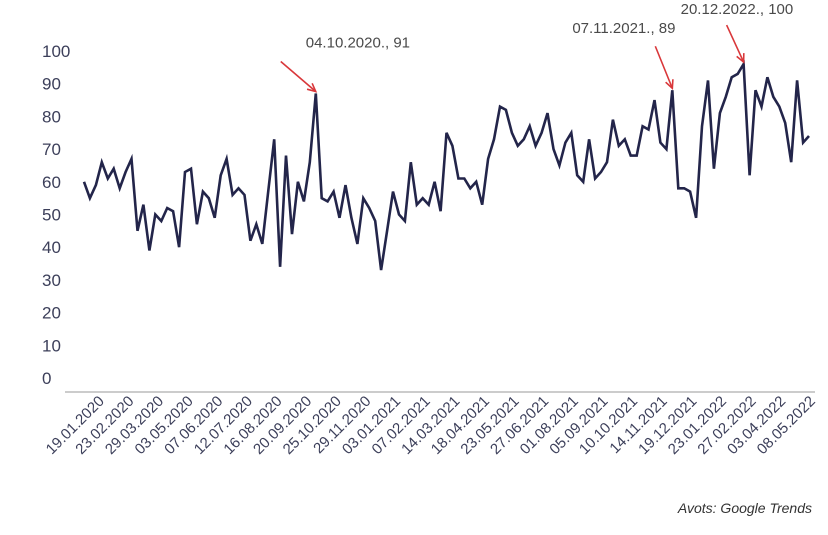 The height and width of the screenshot is (535, 828). Describe the element at coordinates (623, 55) in the screenshot. I see `annotation: 07.11.2021., 89` at that location.